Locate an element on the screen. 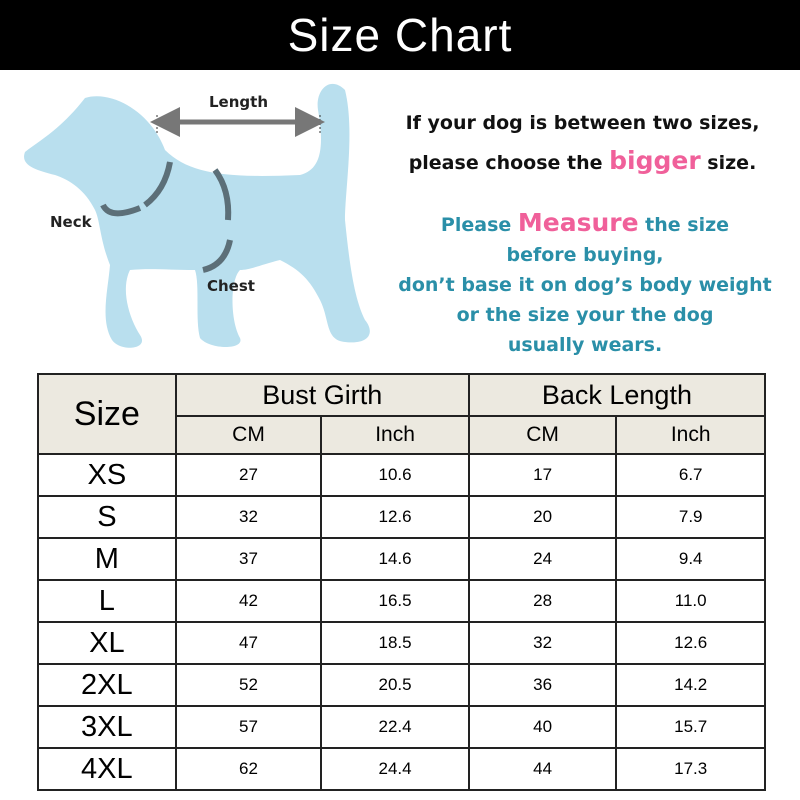  note-line: or the size your the dog is located at coordinates (585, 315).